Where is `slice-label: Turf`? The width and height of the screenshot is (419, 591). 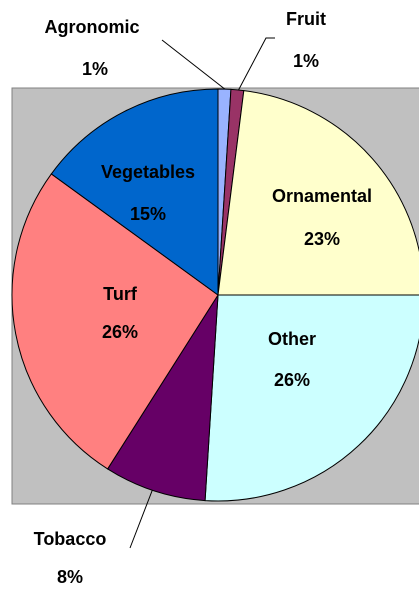 slice-label: Turf is located at coordinates (120, 294).